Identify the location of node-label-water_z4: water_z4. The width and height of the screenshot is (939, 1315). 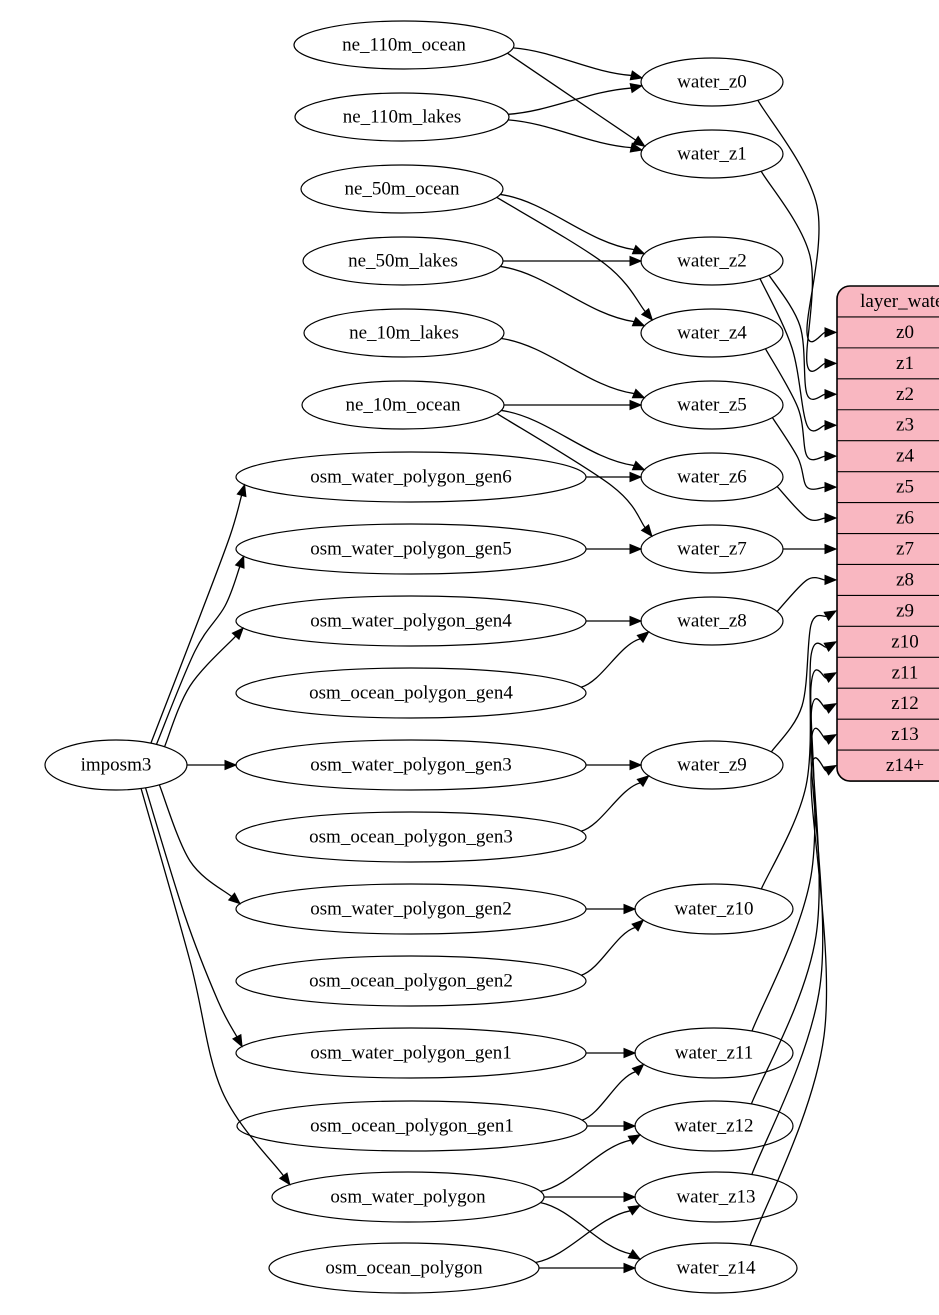
(712, 333).